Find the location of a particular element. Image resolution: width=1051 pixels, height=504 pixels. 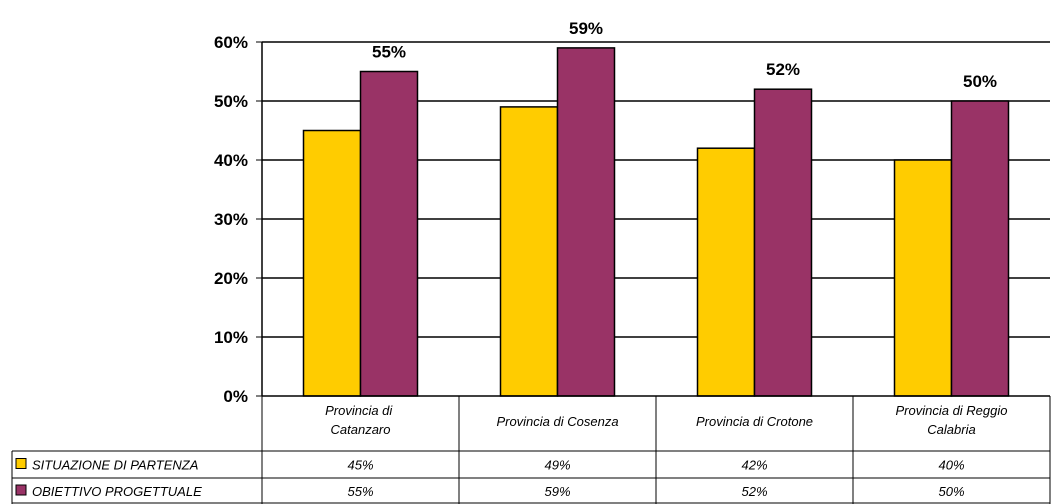

table-cell: 49% is located at coordinates (557, 465).